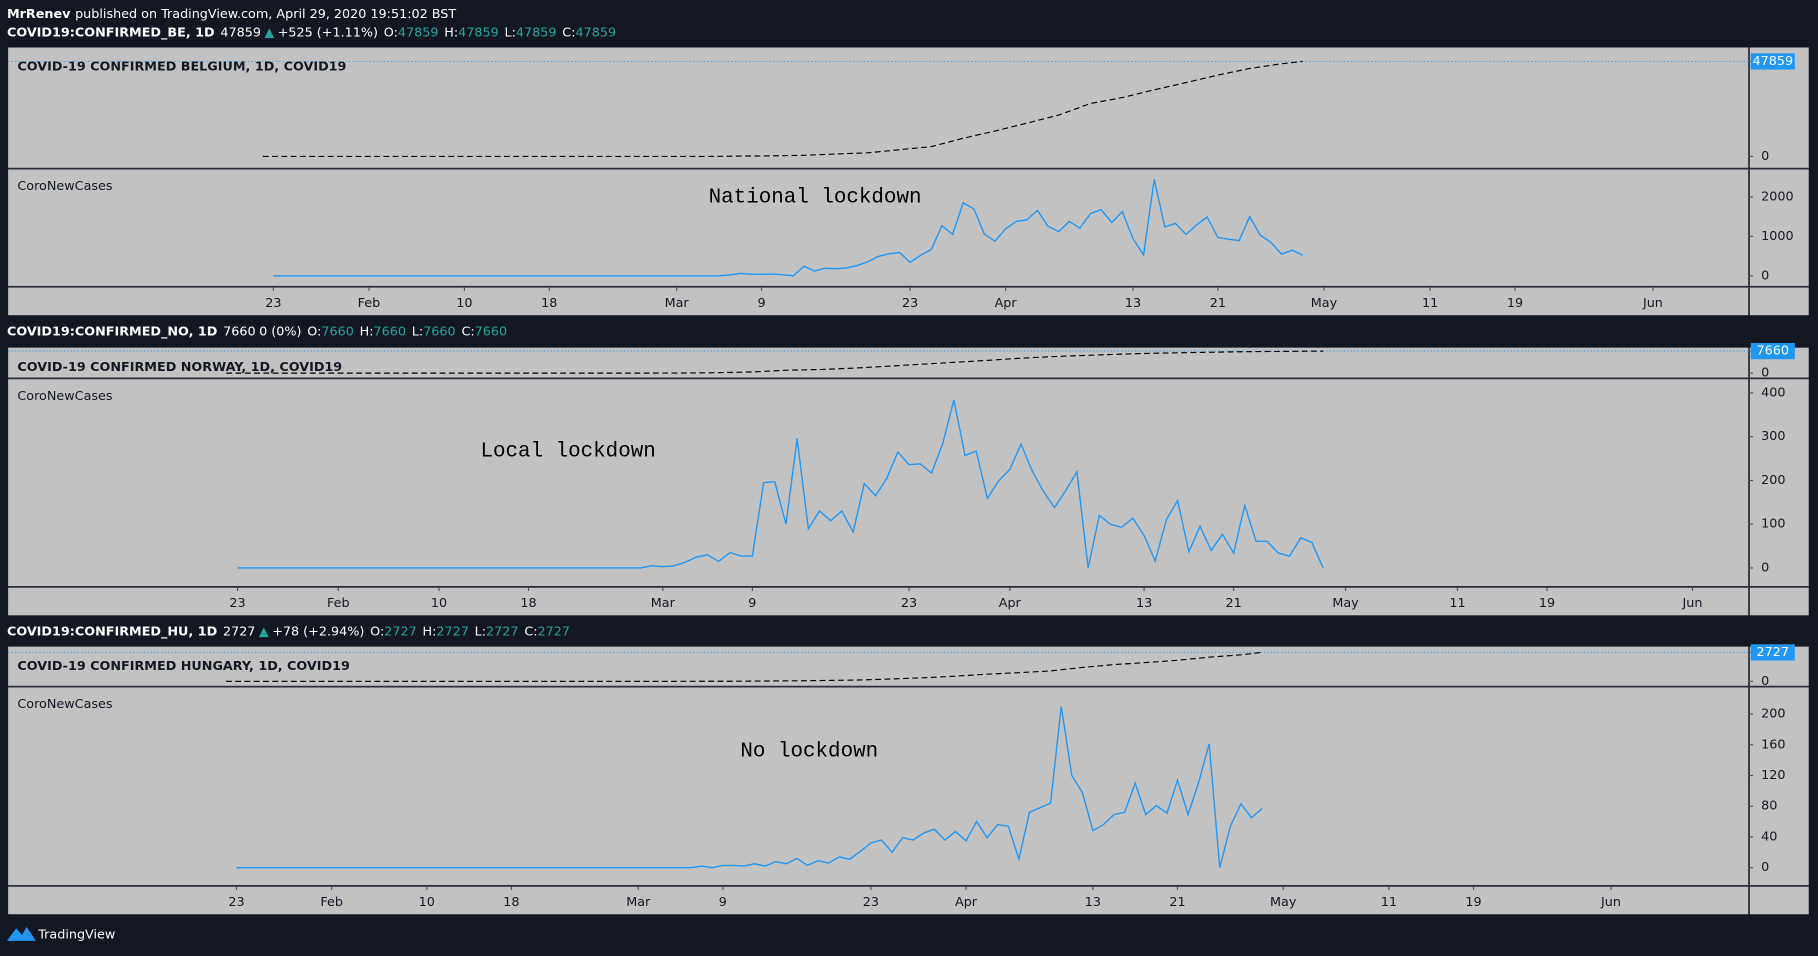 Image resolution: width=1818 pixels, height=956 pixels. What do you see at coordinates (1769, 806) in the screenshot?
I see `y-tick-label: 80` at bounding box center [1769, 806].